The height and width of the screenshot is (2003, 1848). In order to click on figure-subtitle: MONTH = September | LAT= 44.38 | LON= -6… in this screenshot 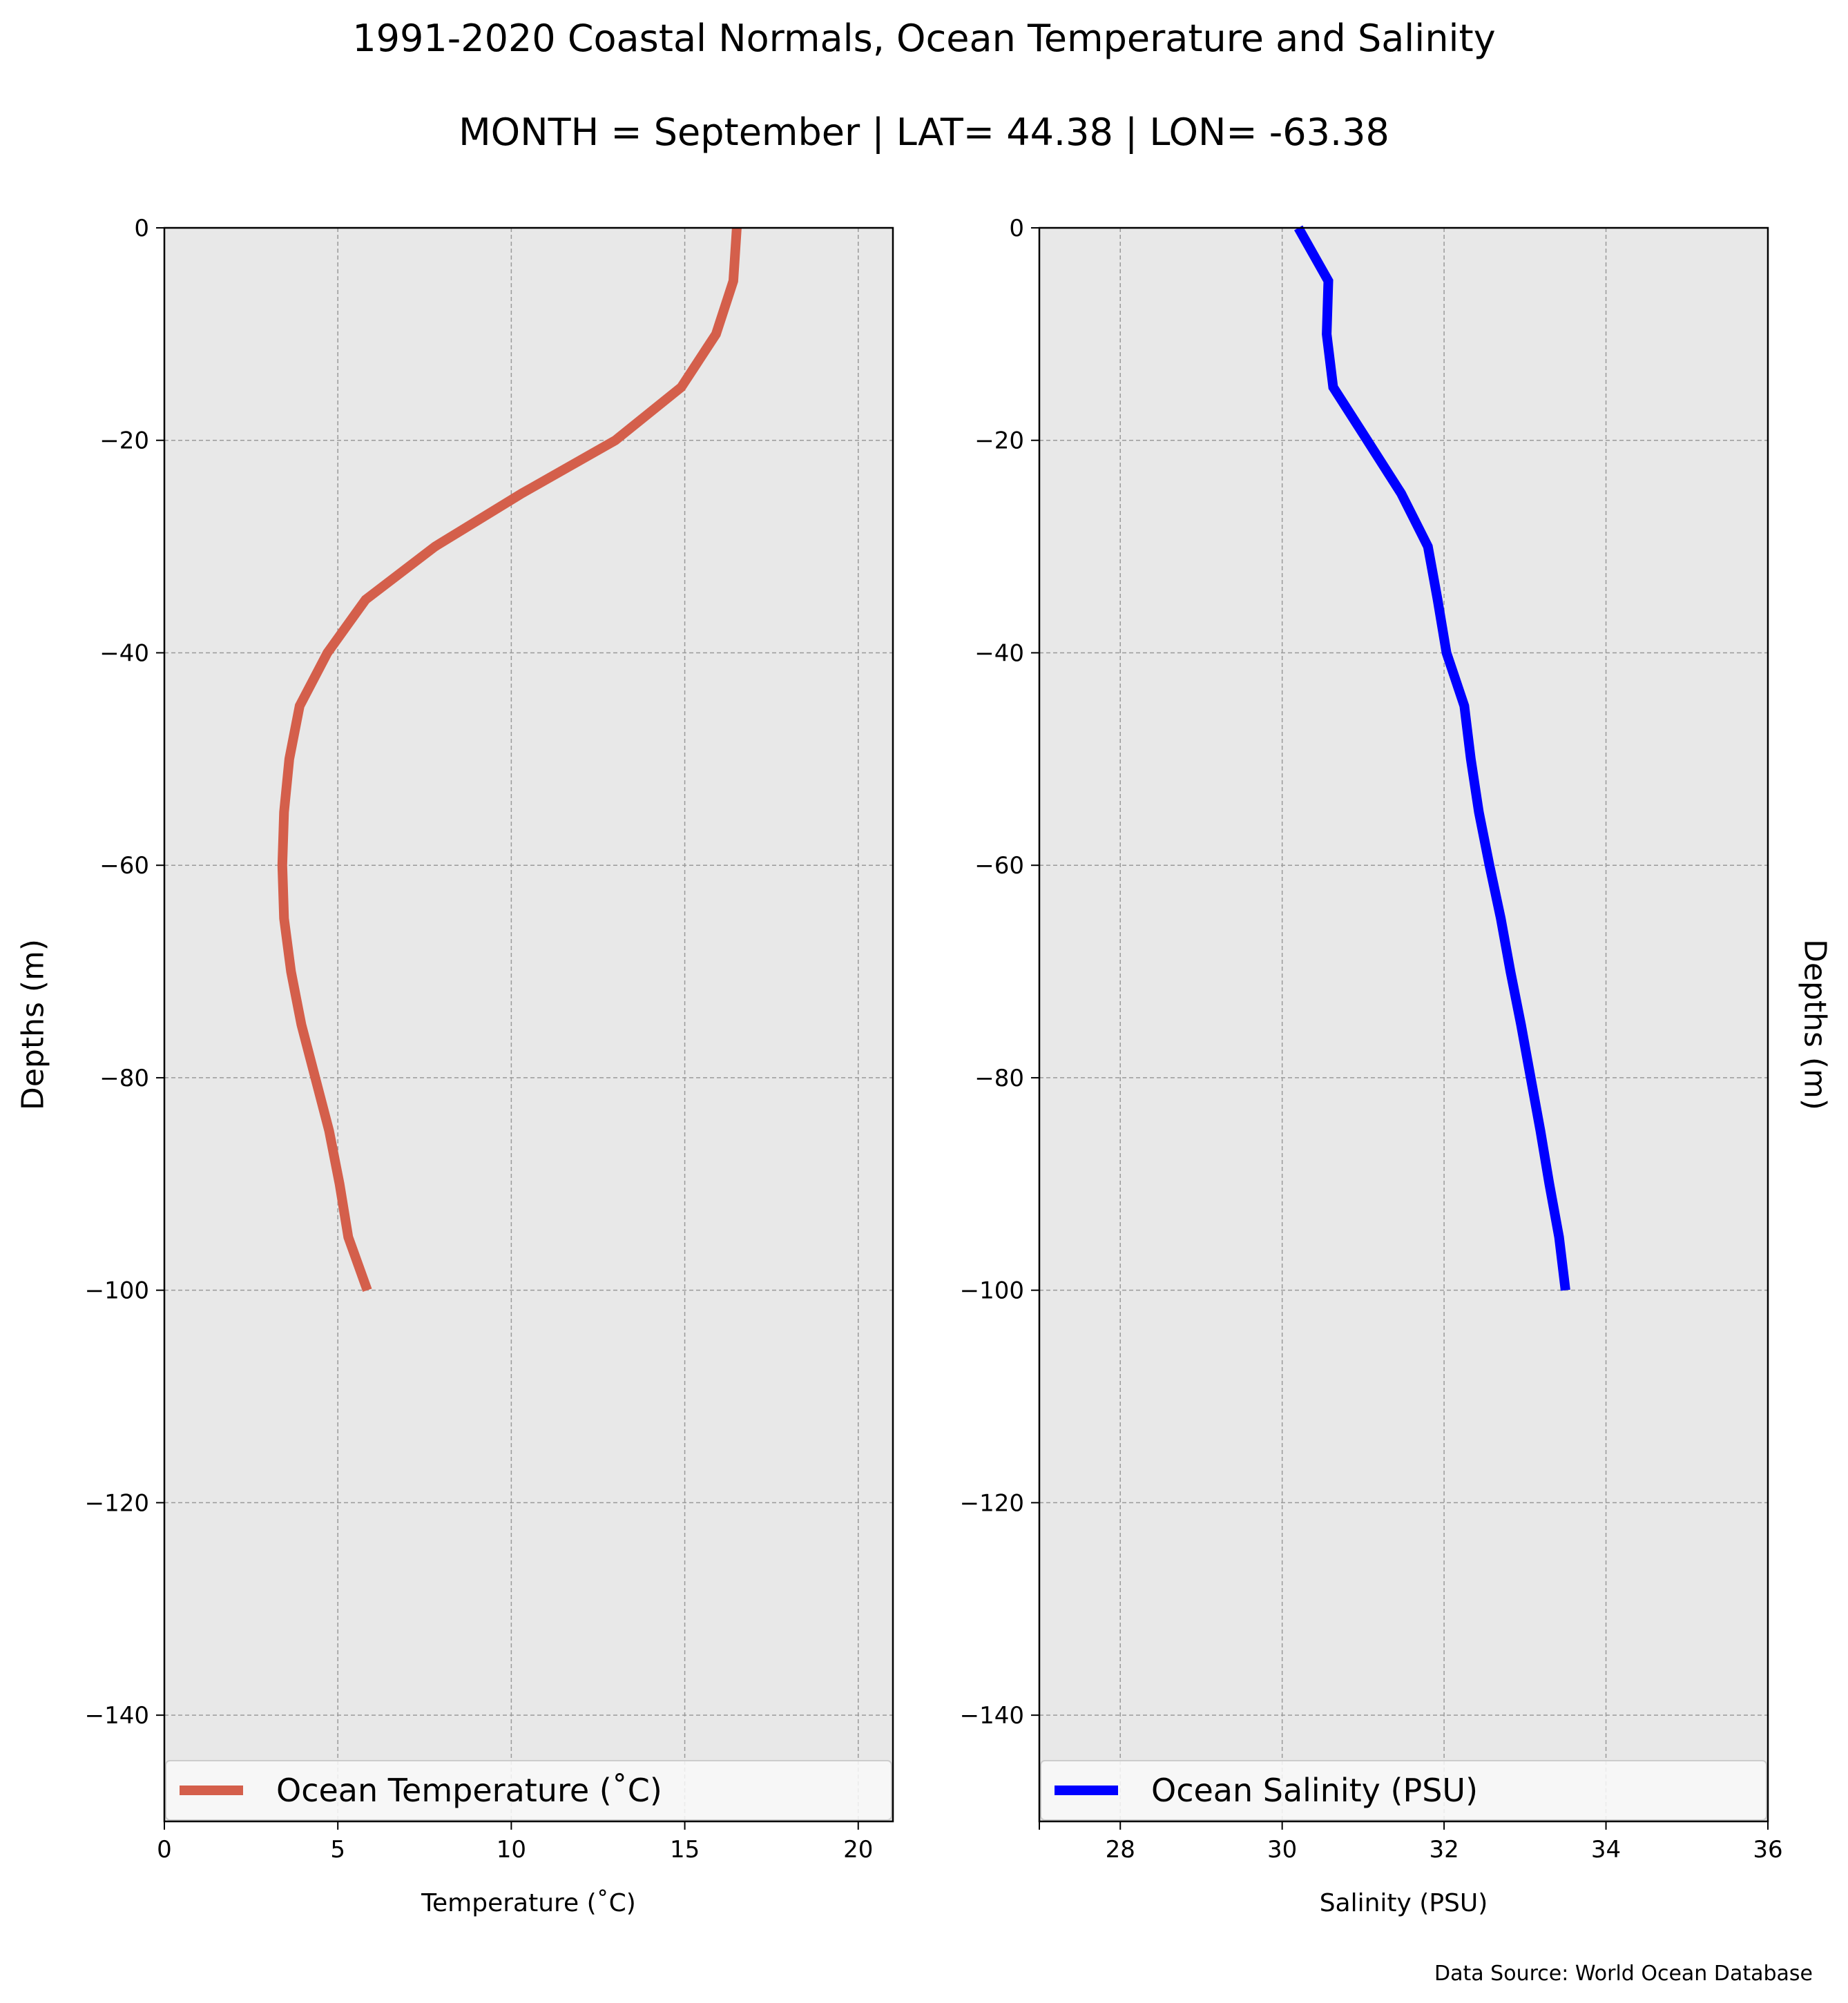, I will do `click(924, 132)`.